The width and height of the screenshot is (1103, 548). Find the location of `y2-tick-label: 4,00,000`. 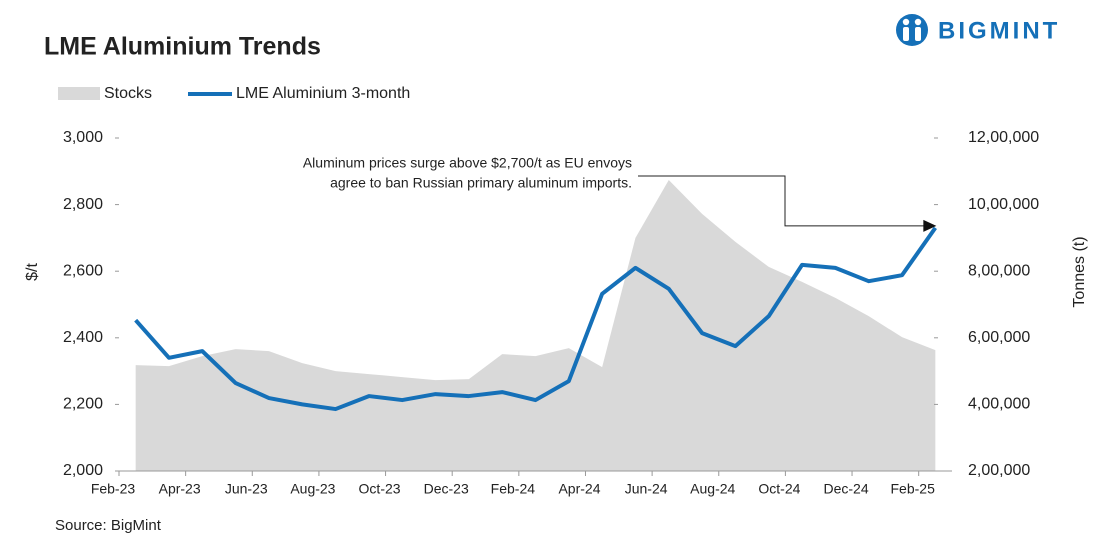

y2-tick-label: 4,00,000 is located at coordinates (999, 404).